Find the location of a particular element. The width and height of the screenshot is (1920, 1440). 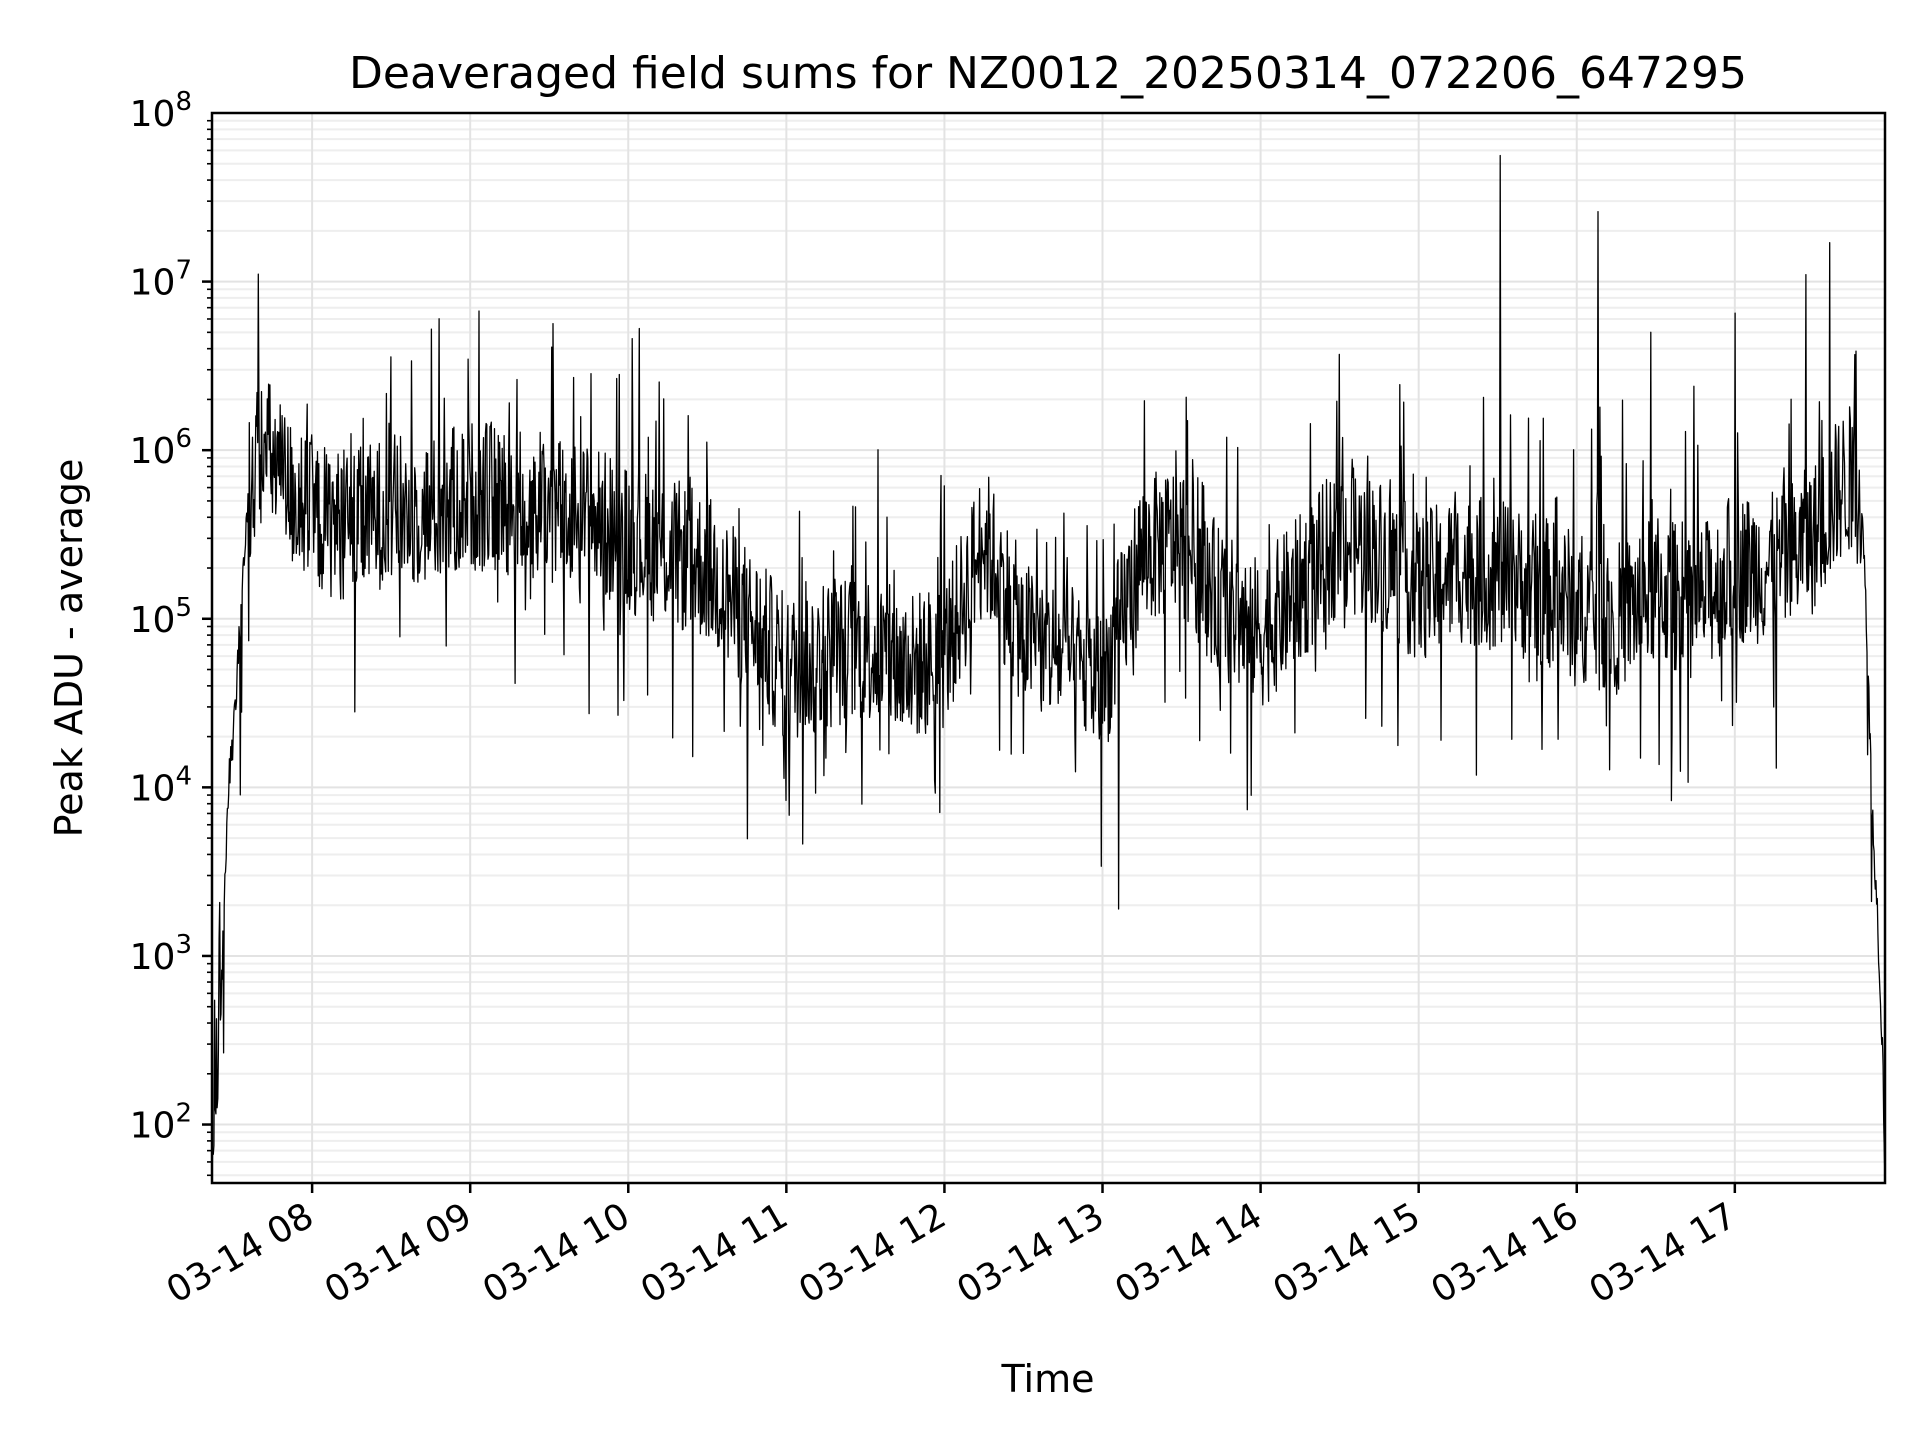

y-tick-label: 10² is located at coordinates (161, 1123).